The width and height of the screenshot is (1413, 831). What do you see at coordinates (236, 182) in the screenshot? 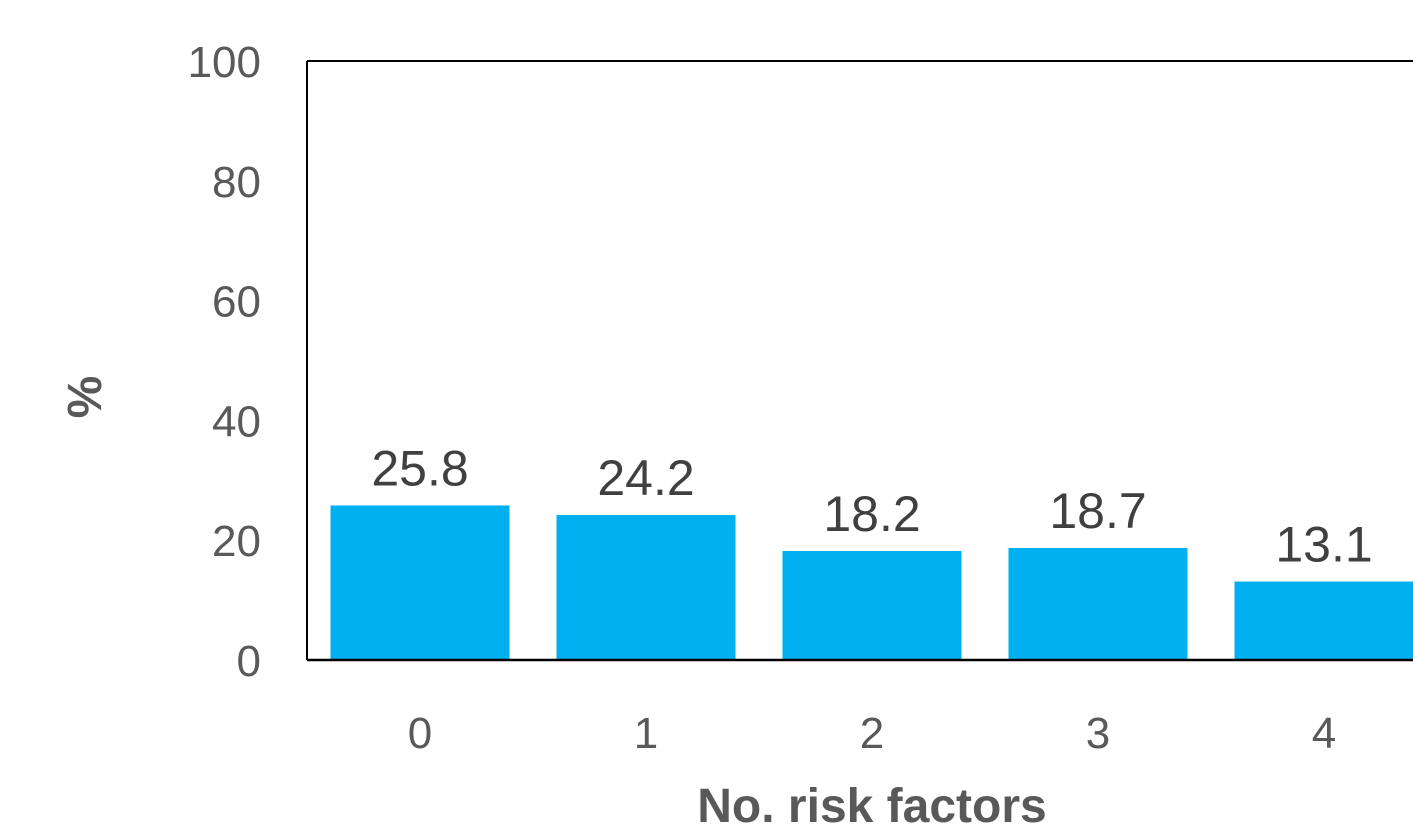
I see `y-tick-label-80: 80` at bounding box center [236, 182].